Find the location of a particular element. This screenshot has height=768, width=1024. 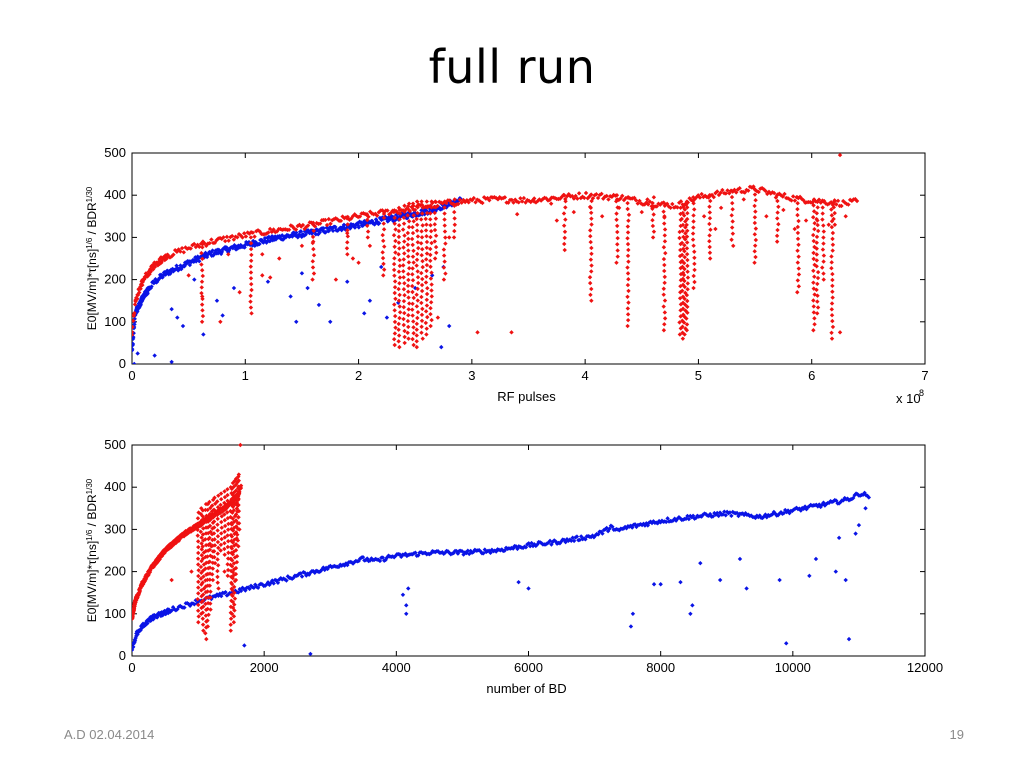

y-tick-label: 500 is located at coordinates (115, 152).